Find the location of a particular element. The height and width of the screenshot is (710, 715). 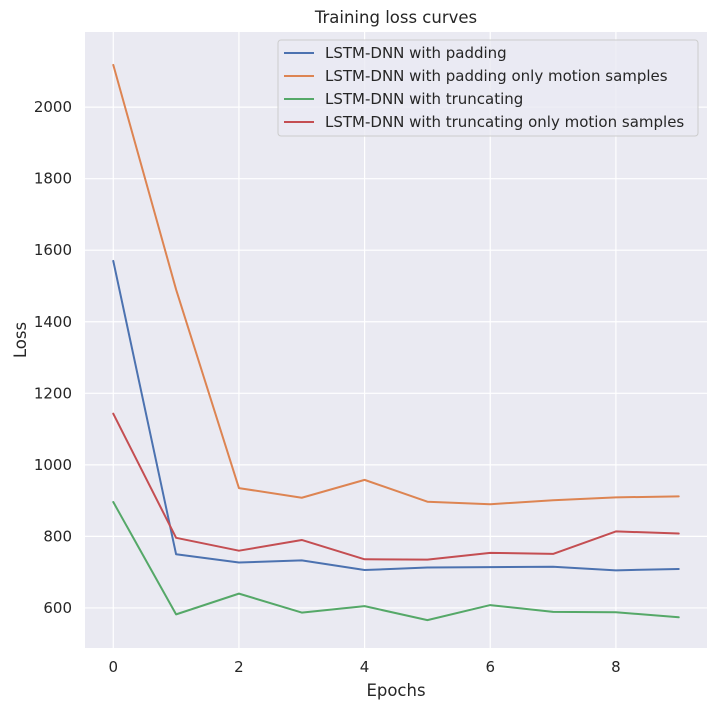

y-tick-labels: 600 800 1000 1200 1400 1600 1800 2000 is located at coordinates (53, 357).